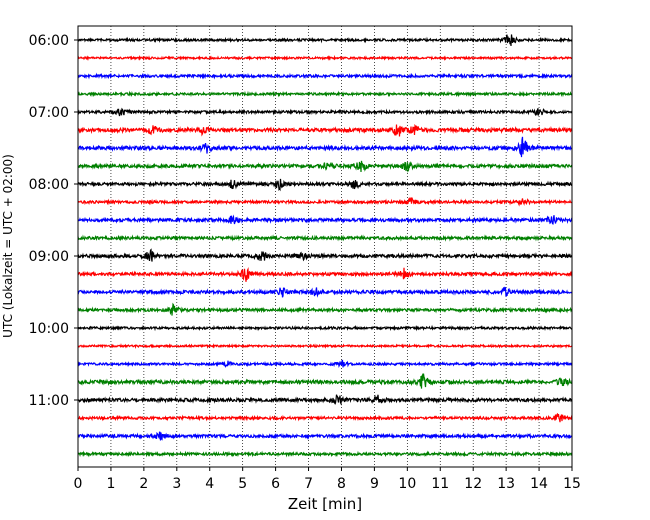 The height and width of the screenshot is (520, 650). I want to click on x-tick-label: 11, so click(440, 484).